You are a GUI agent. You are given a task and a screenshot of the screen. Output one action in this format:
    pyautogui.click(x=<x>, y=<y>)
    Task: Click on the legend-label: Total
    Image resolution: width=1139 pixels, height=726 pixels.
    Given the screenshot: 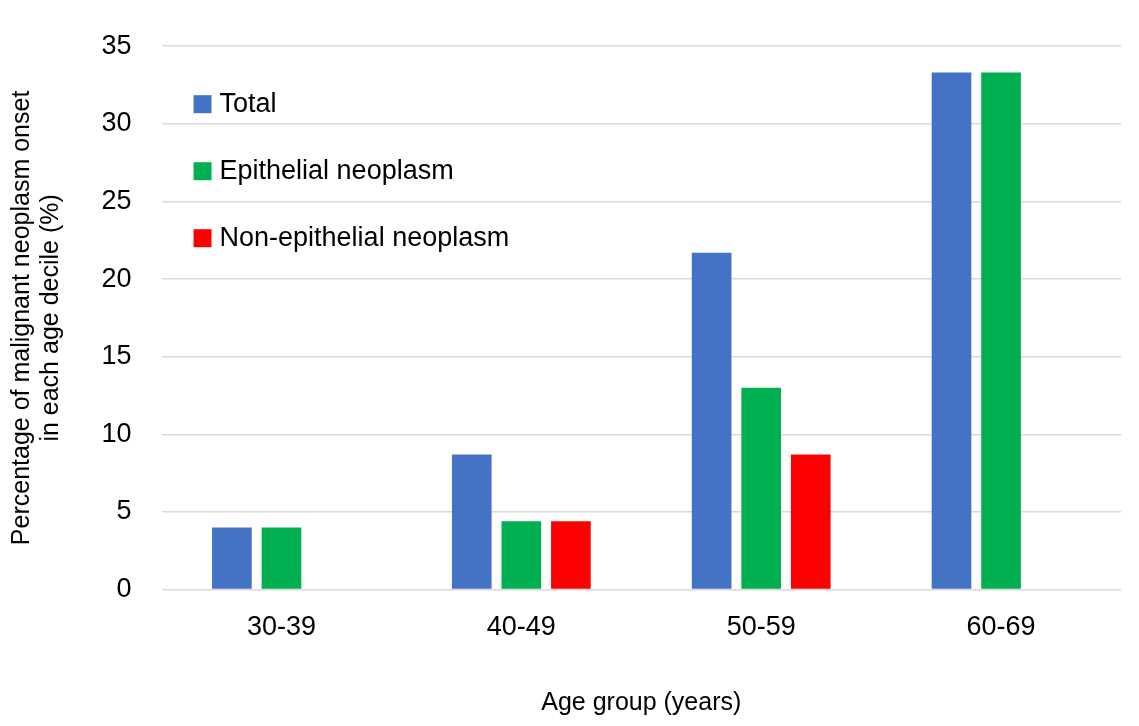 What is the action you would take?
    pyautogui.click(x=248, y=102)
    